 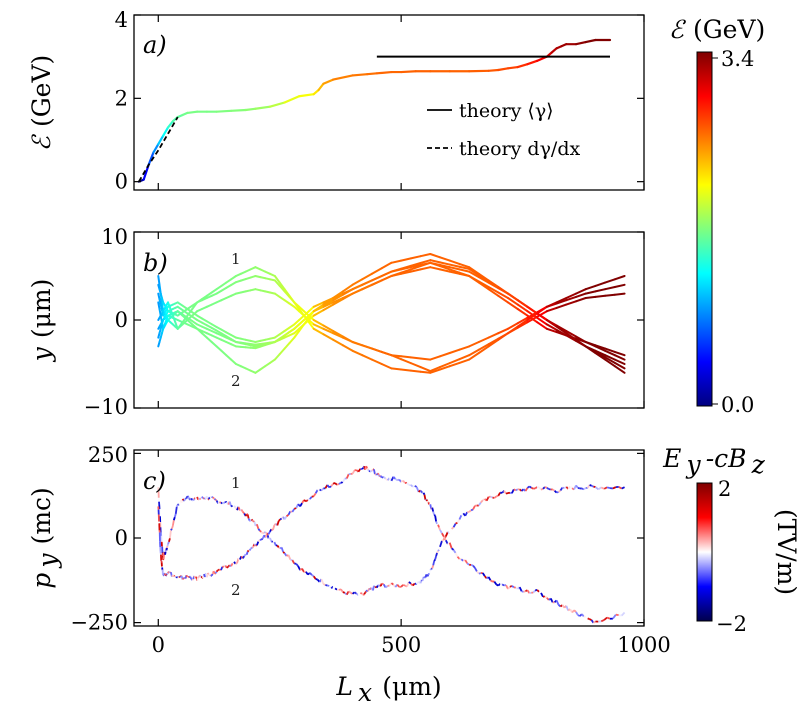 What do you see at coordinates (44, 538) in the screenshot?
I see `ylabel-c: p y (mc)` at bounding box center [44, 538].